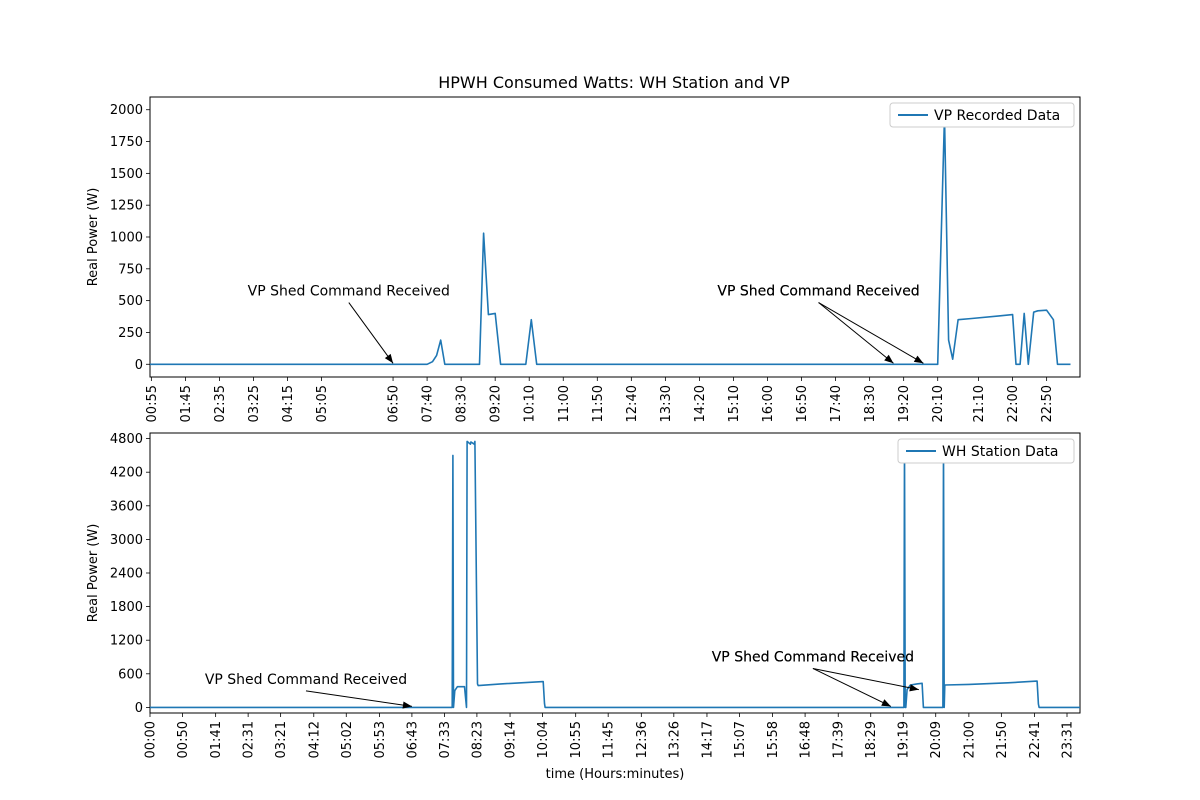 The image size is (1200, 800). What do you see at coordinates (768, 403) in the screenshot?
I see `chart-0-x-tick-label: 16:00` at bounding box center [768, 403].